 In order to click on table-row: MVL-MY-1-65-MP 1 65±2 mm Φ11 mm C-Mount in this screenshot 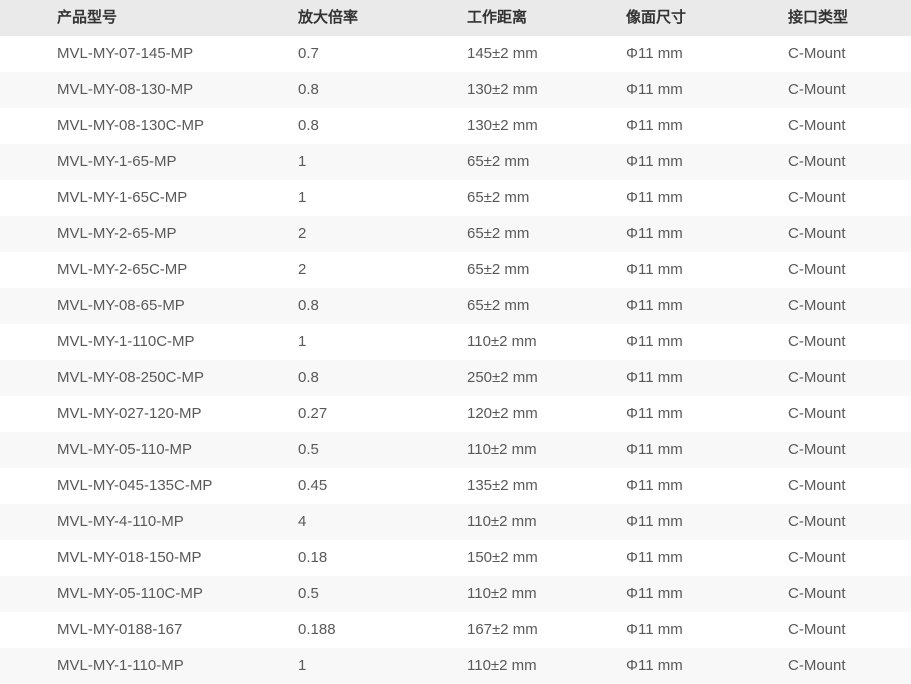, I will do `click(455, 162)`.